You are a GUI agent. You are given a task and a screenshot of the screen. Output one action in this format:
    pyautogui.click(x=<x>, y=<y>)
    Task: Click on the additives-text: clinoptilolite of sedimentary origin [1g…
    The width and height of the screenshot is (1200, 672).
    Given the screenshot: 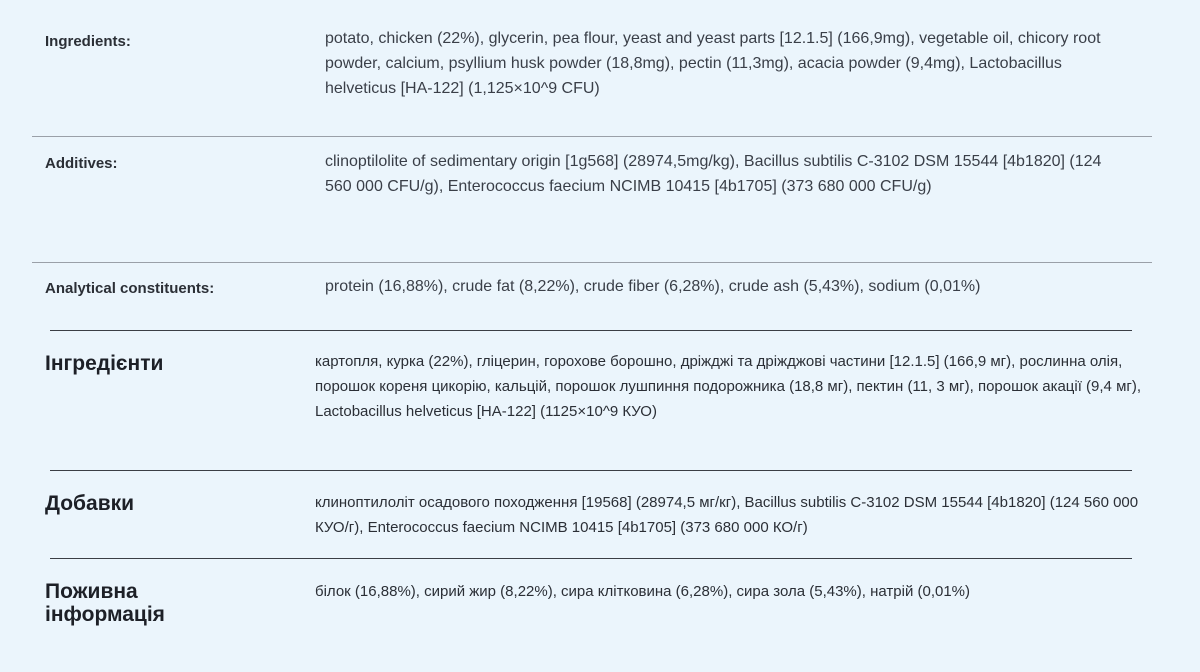 What is the action you would take?
    pyautogui.click(x=713, y=174)
    